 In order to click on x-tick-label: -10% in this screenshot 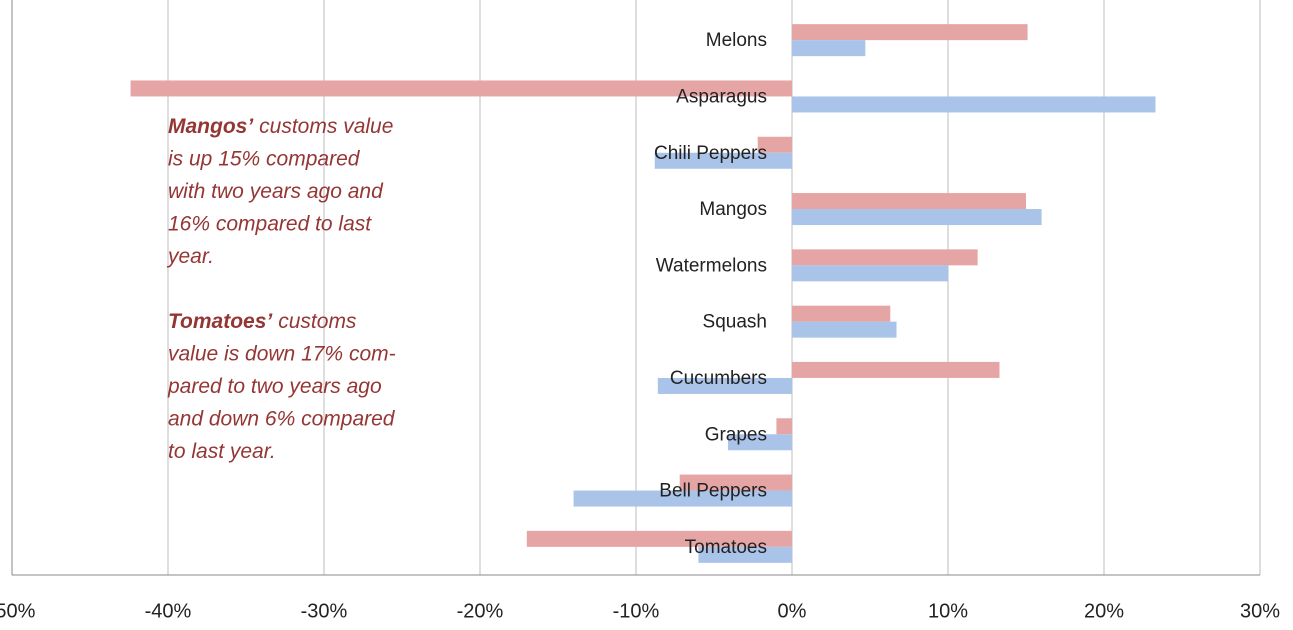, I will do `click(636, 611)`.